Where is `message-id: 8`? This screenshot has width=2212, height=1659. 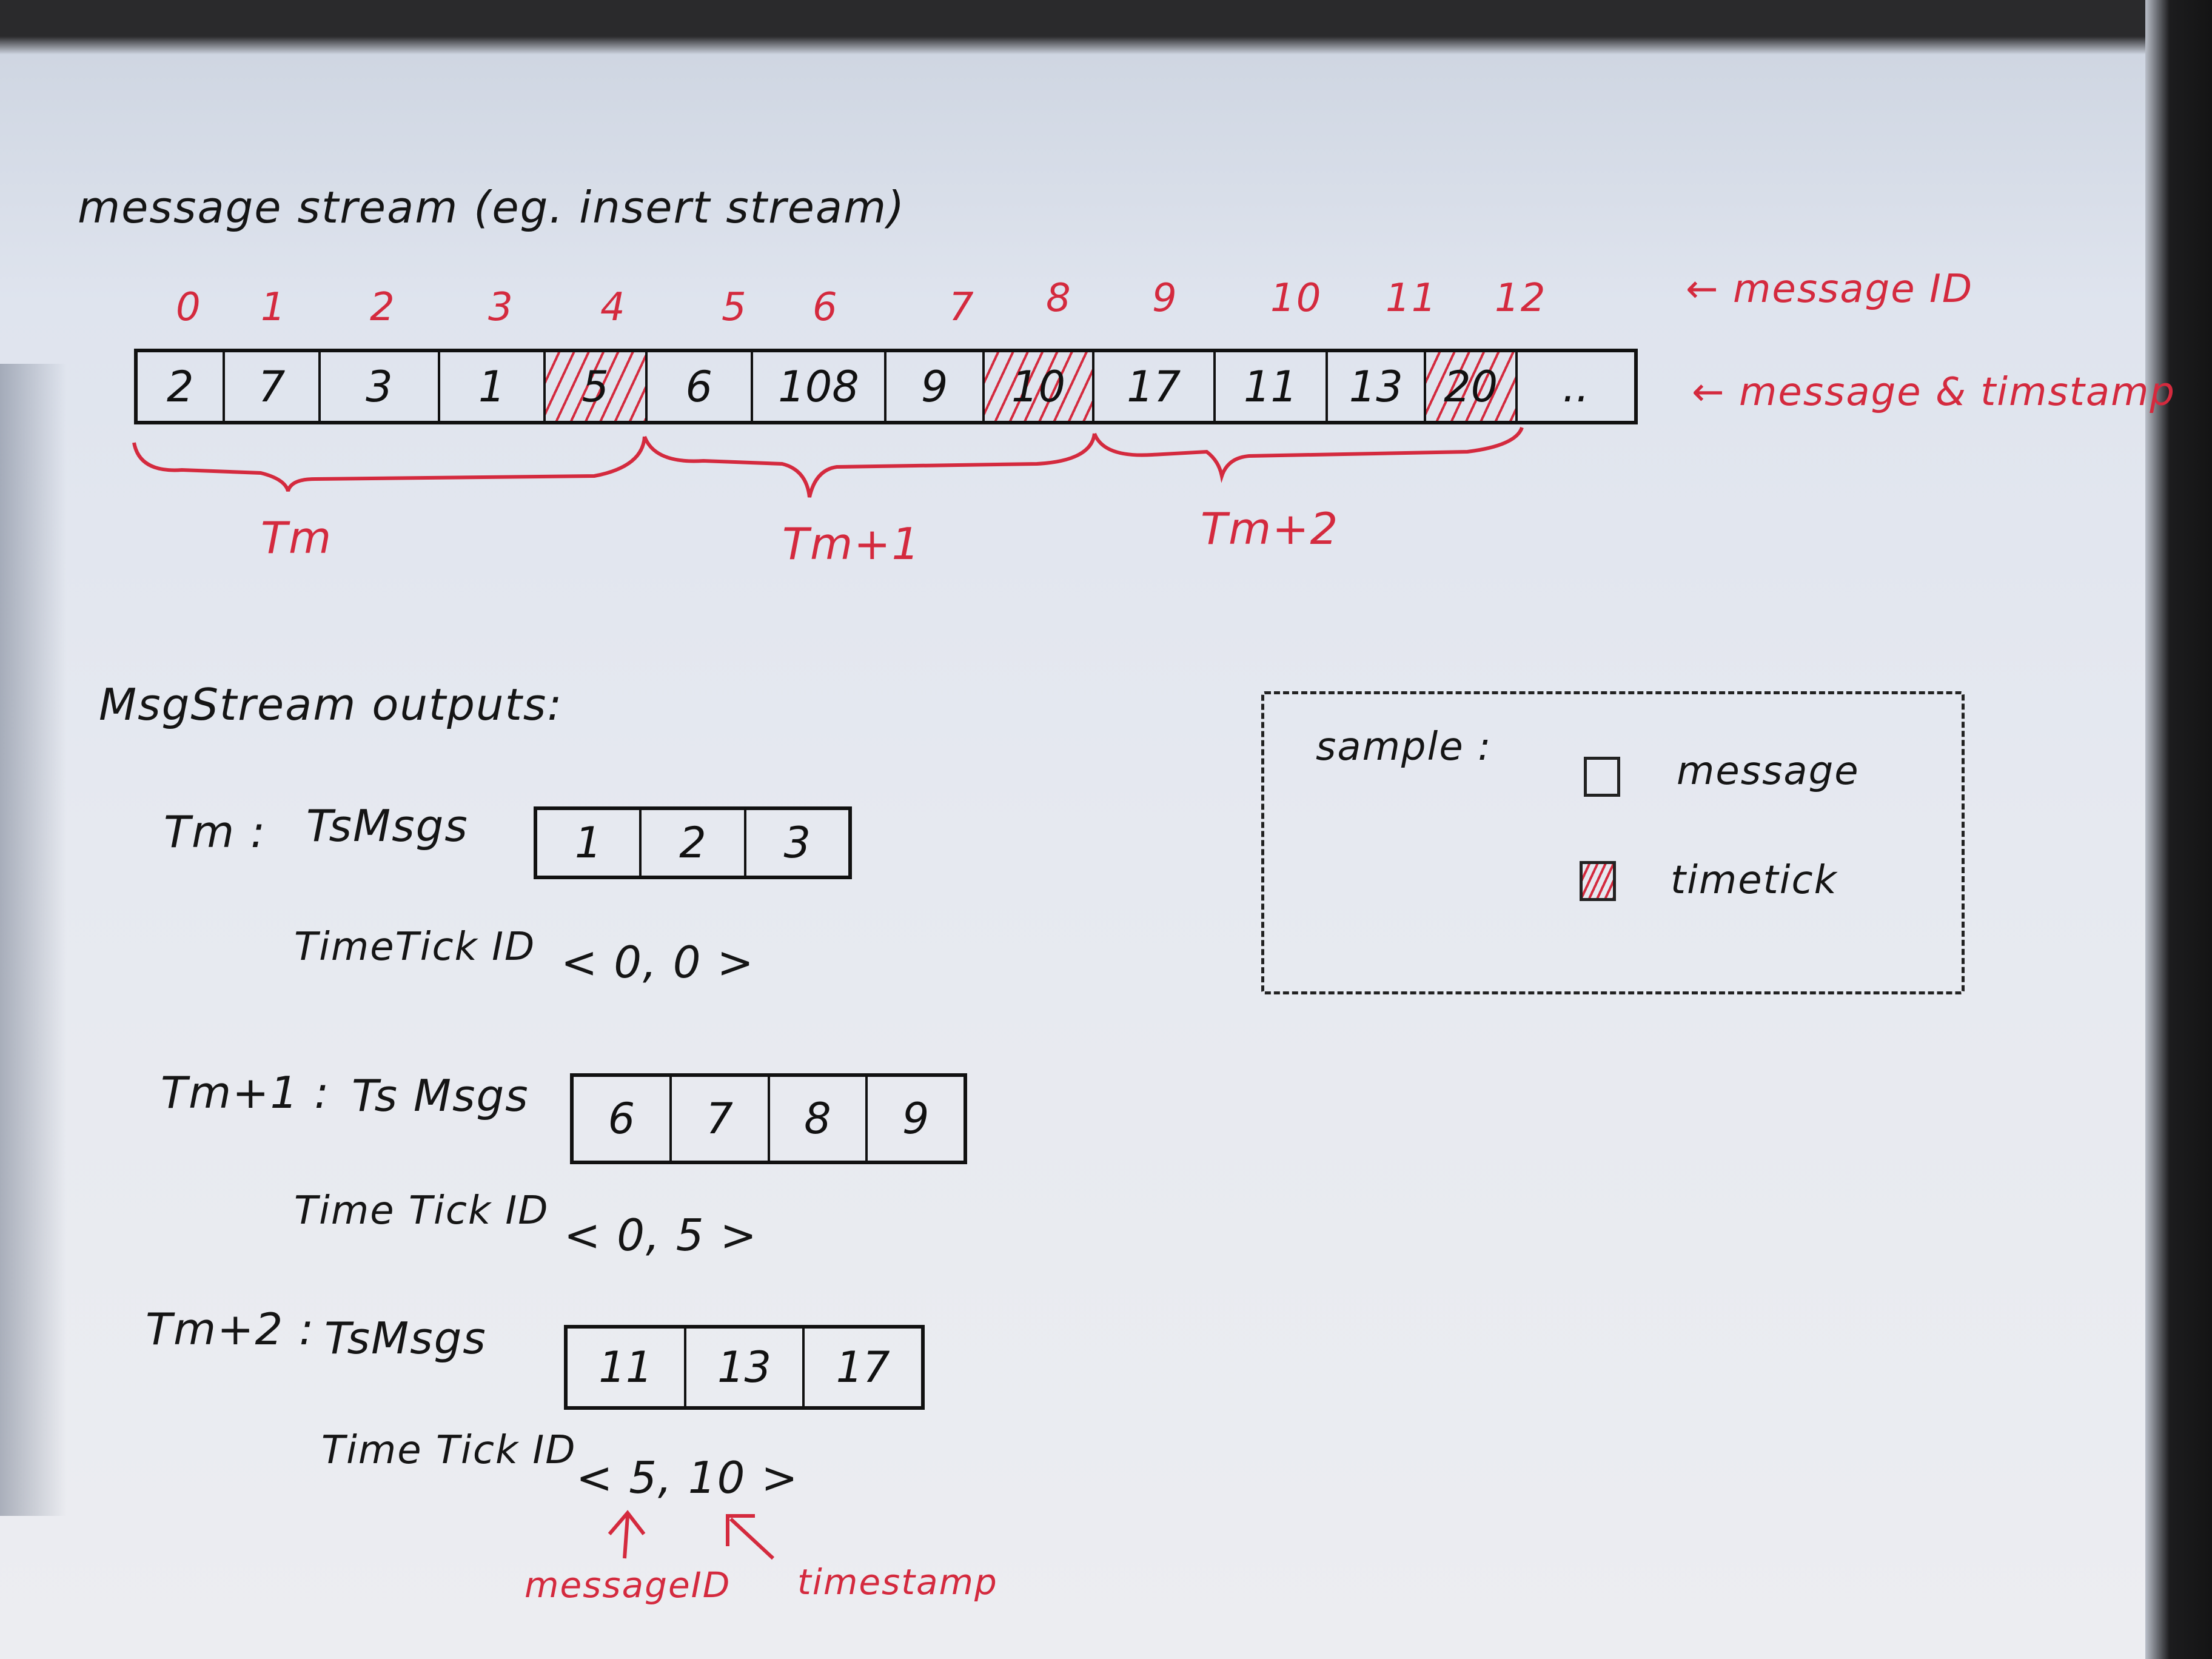 message-id: 8 is located at coordinates (1059, 298).